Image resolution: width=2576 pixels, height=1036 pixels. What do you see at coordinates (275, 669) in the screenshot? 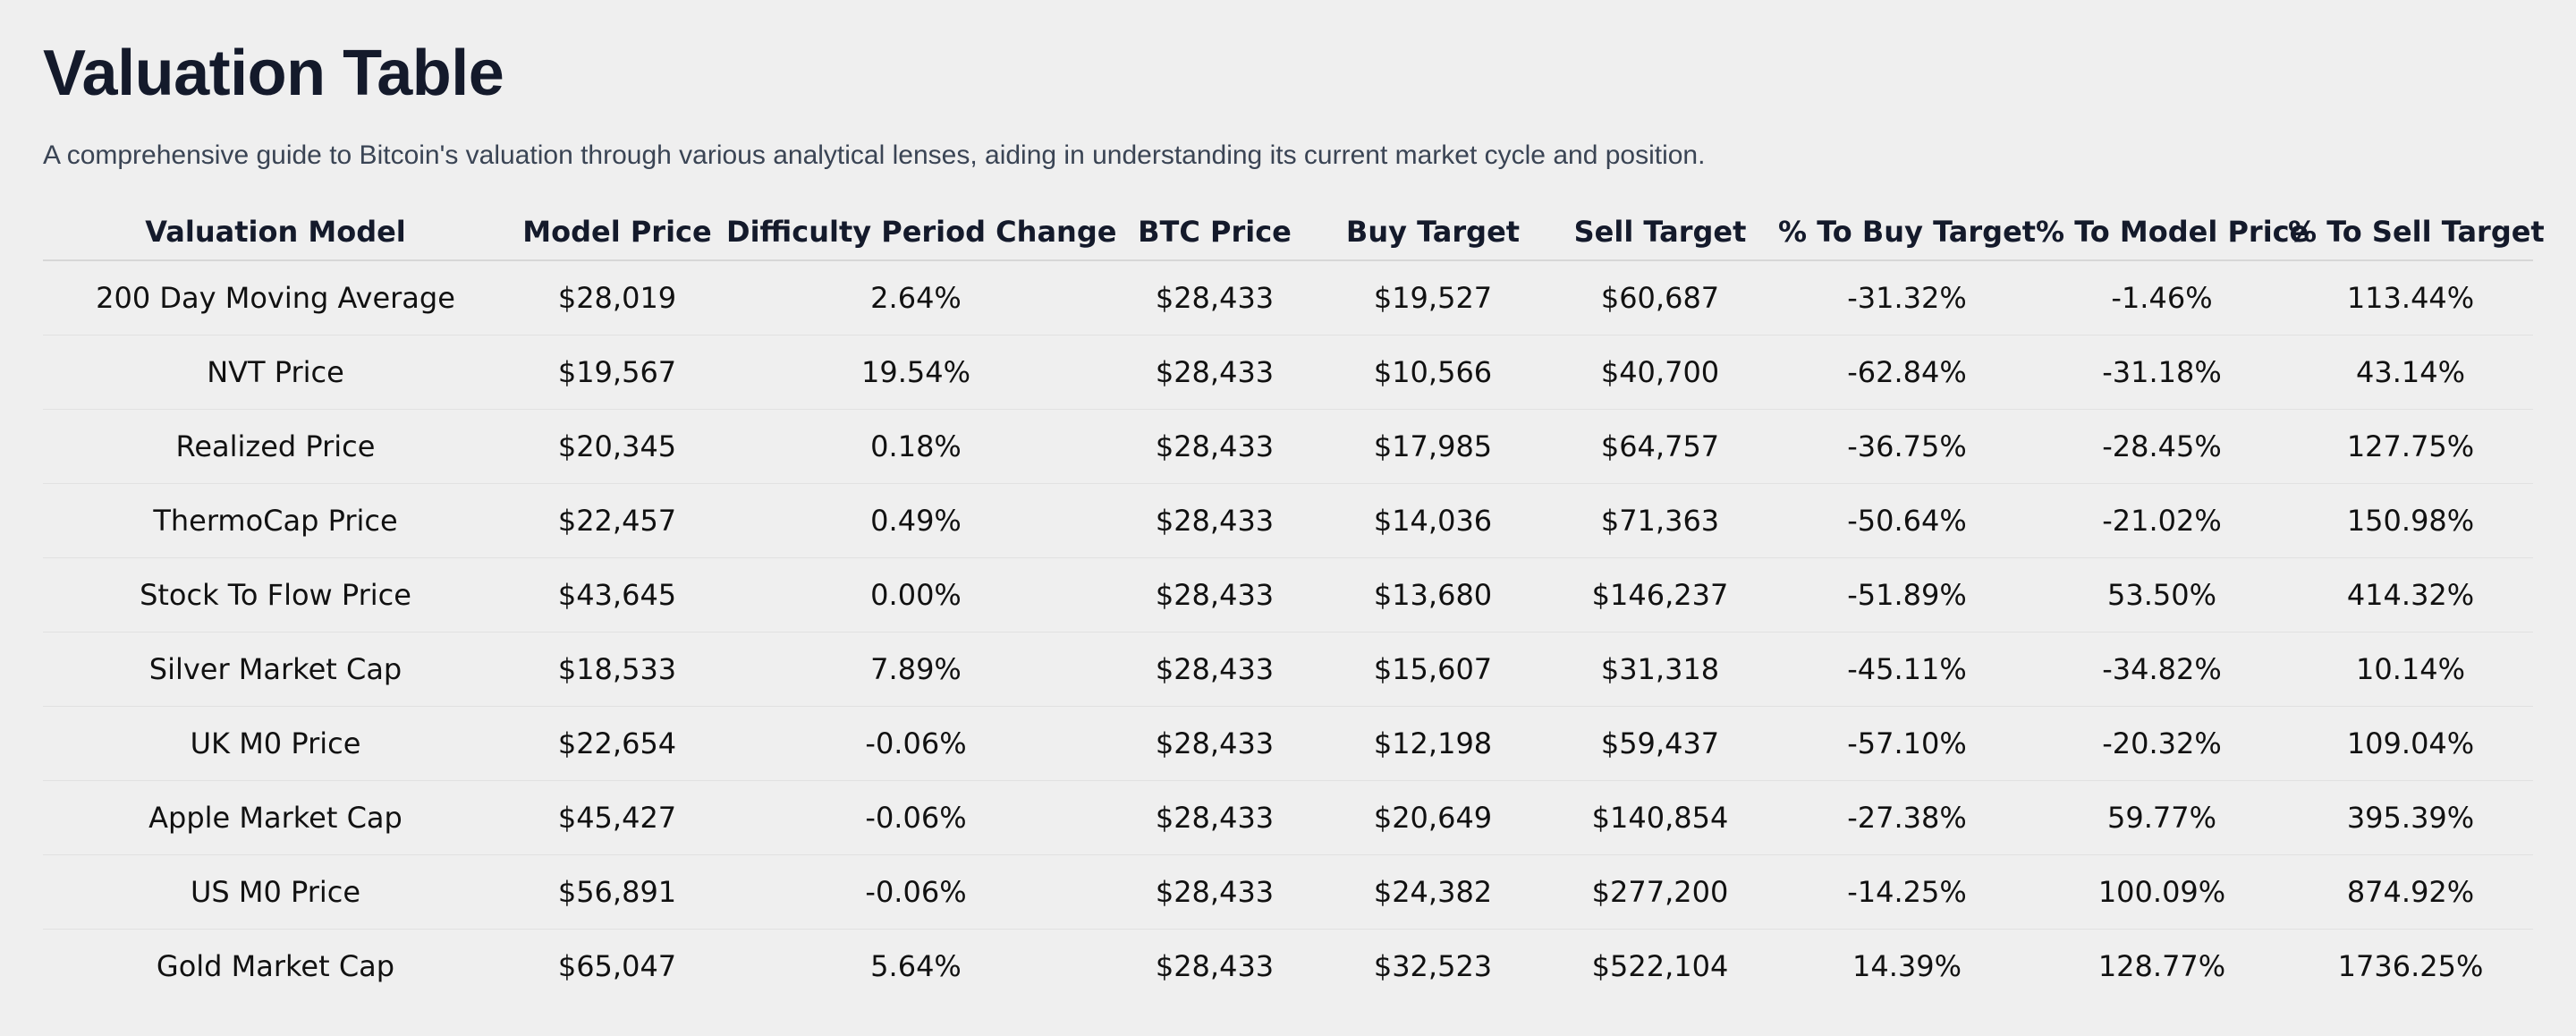
I see `cell-valuation-model: Silver Market Cap` at bounding box center [275, 669].